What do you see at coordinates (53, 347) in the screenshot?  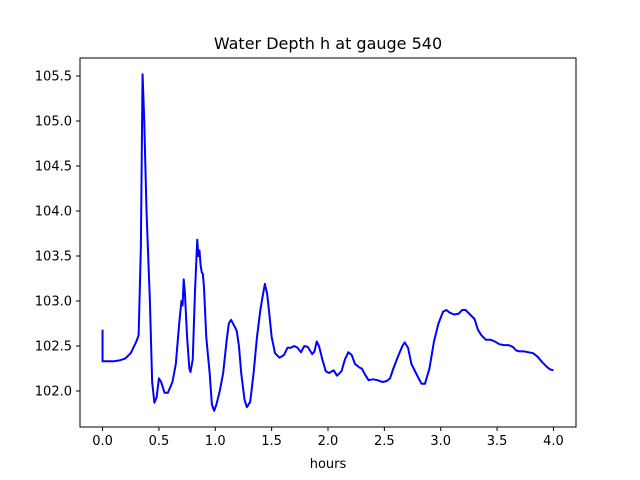 I see `y-tick-label: 102.5` at bounding box center [53, 347].